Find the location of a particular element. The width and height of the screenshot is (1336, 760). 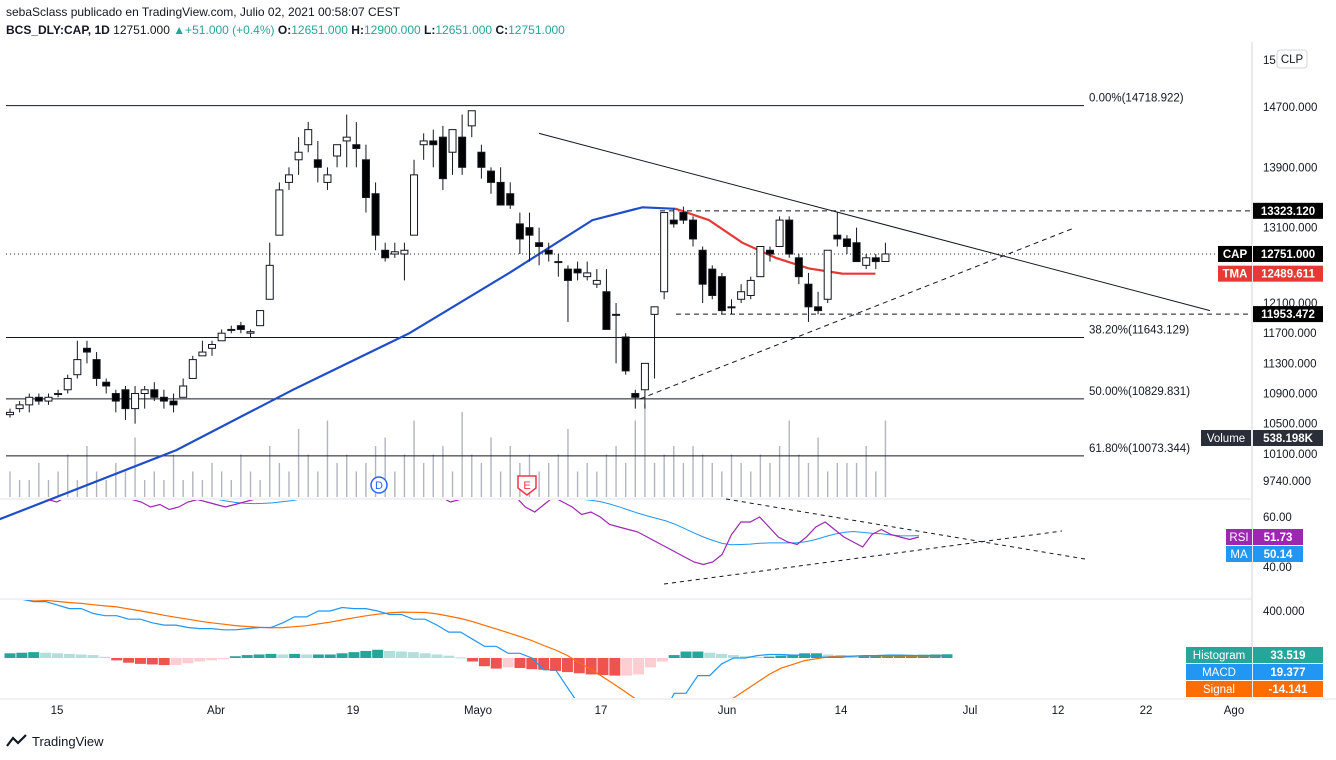

cap-tag-label: CAP is located at coordinates (1235, 255).